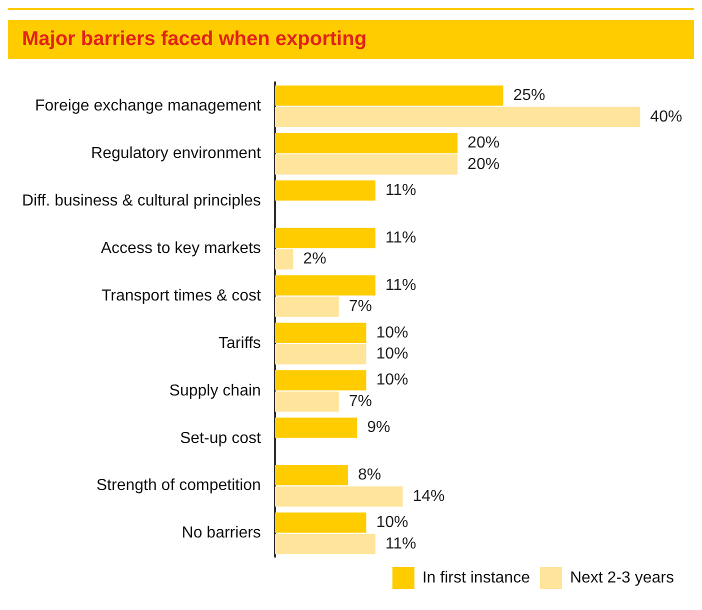  What do you see at coordinates (666, 117) in the screenshot?
I see `data-label: 40%` at bounding box center [666, 117].